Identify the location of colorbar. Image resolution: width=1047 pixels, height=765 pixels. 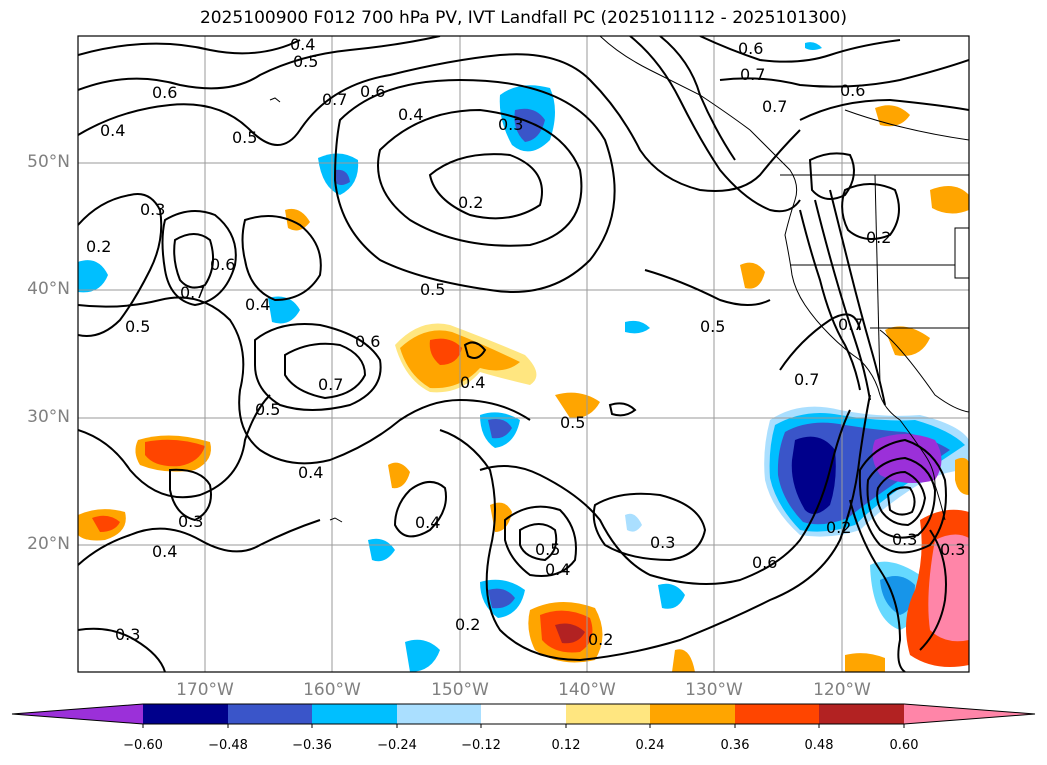
(523, 715).